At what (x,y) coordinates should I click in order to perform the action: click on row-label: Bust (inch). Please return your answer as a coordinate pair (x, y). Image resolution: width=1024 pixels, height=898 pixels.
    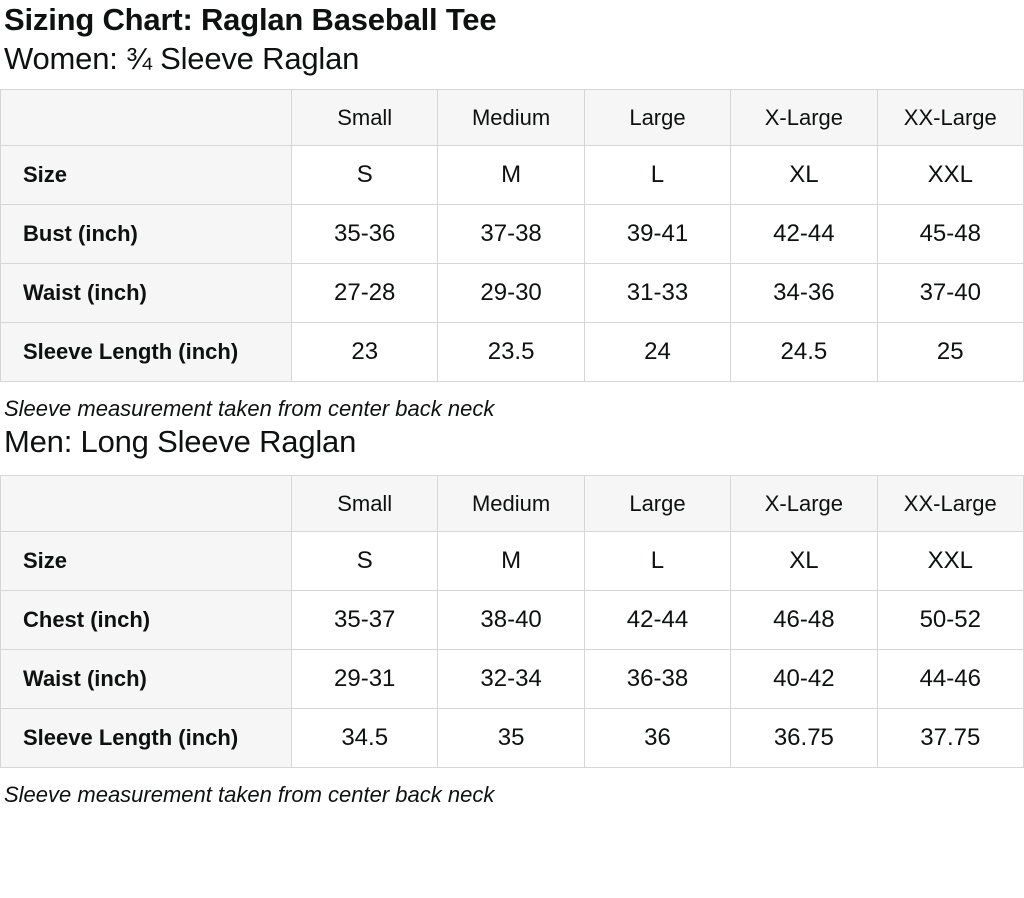
    Looking at the image, I should click on (146, 234).